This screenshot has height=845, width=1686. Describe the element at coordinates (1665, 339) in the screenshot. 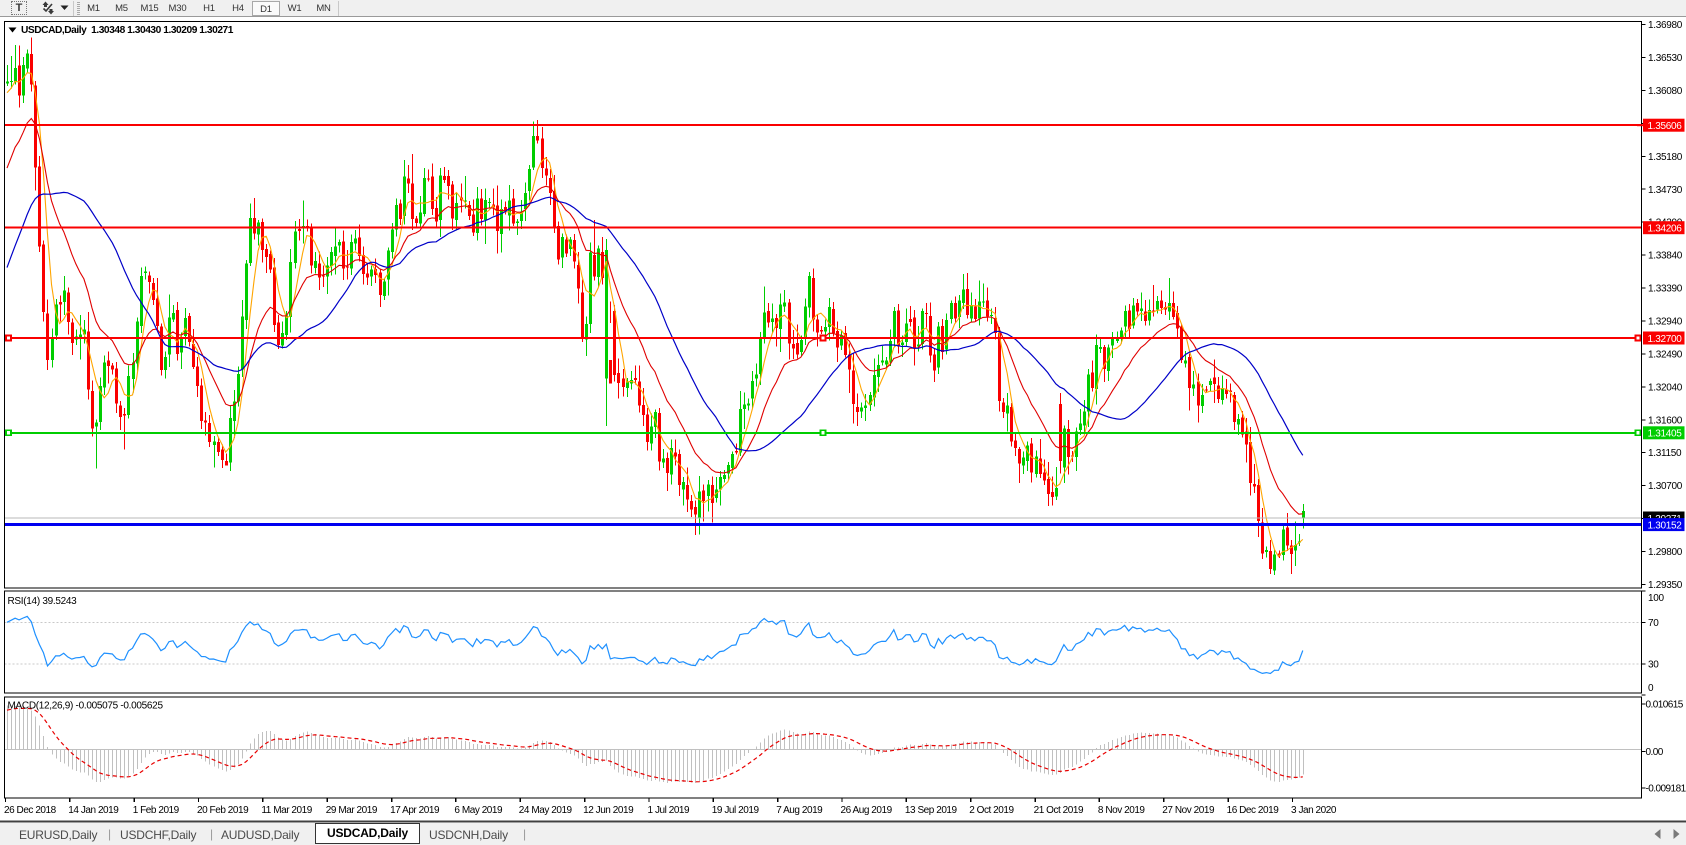

I see `svg-text: 1.32700` at that location.